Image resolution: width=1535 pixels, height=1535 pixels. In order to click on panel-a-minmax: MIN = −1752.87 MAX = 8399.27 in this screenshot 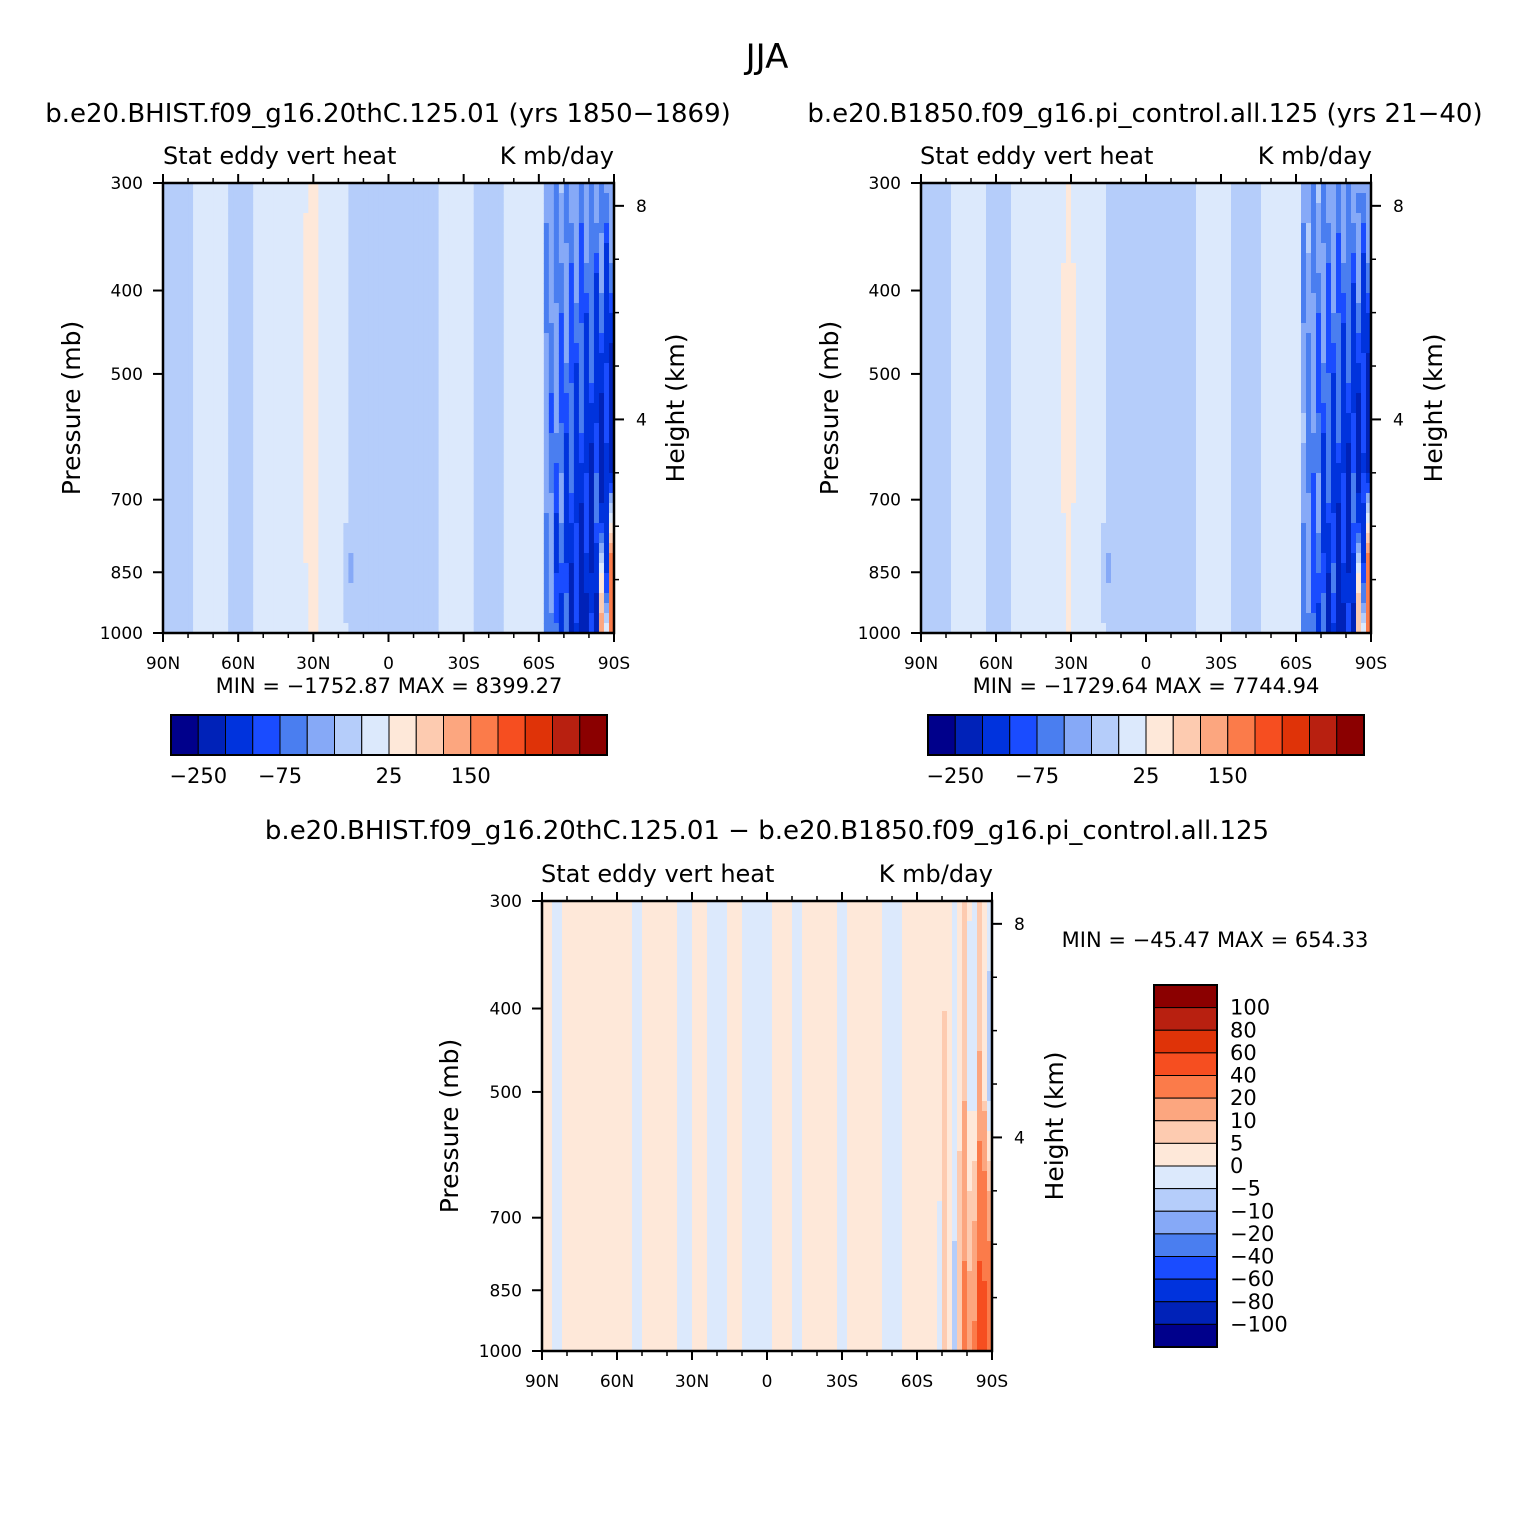, I will do `click(389, 686)`.